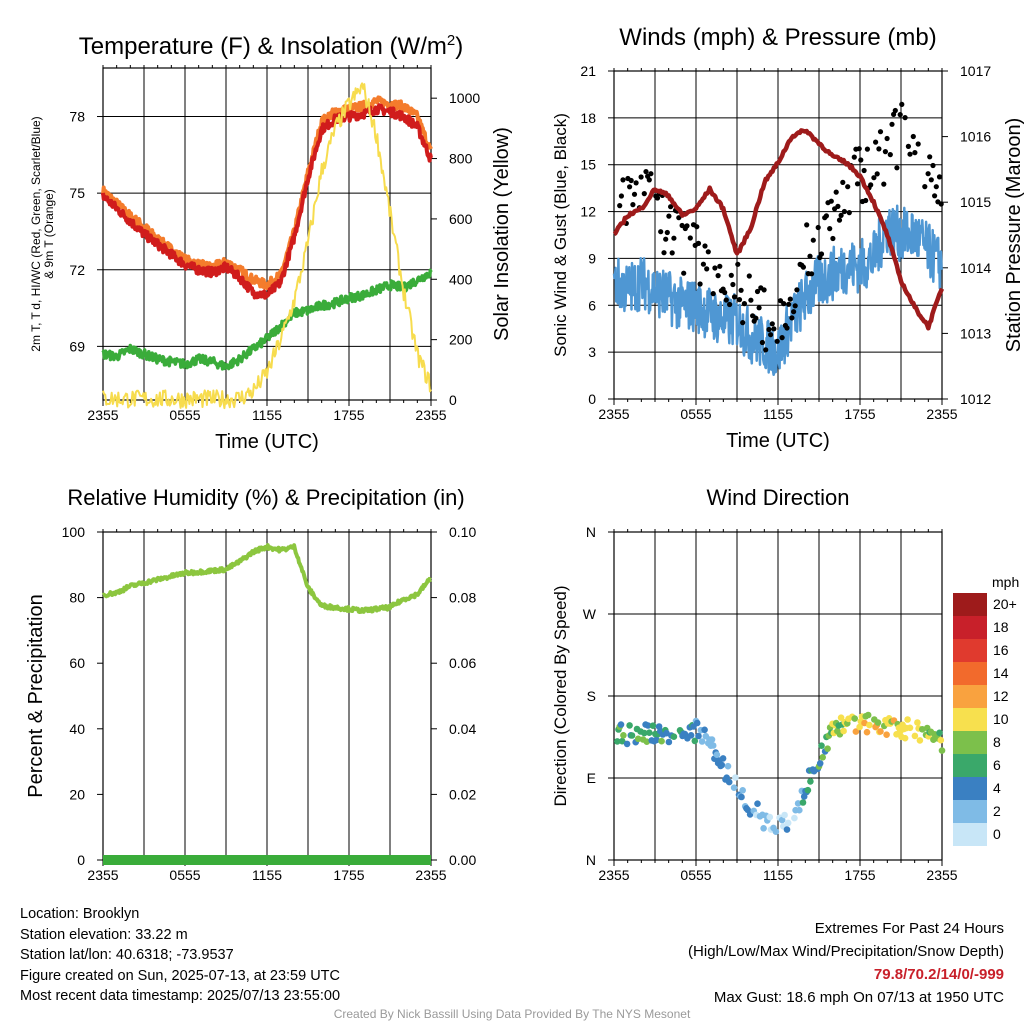 Image resolution: width=1024 pixels, height=1024 pixels. I want to click on y2-tick-label: 200, so click(461, 340).